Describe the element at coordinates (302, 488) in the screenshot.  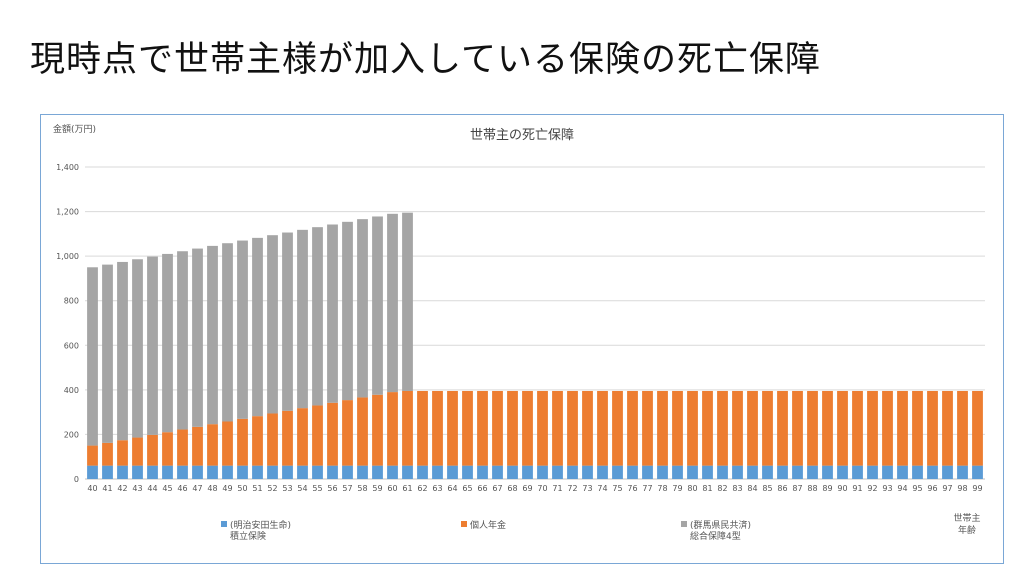
I see `x-tick-label: 54` at that location.